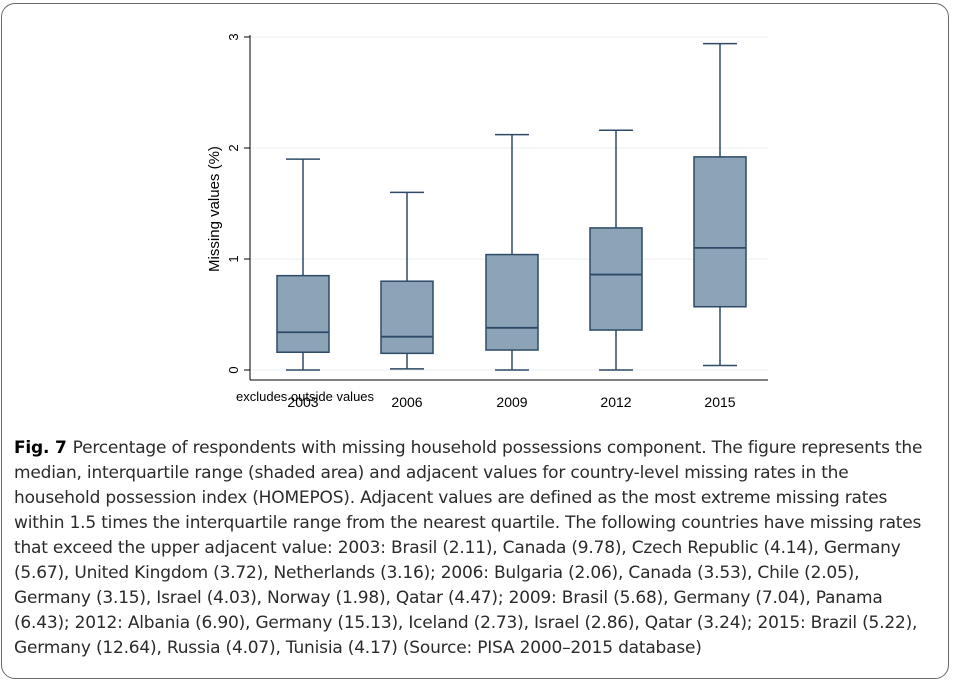 Image resolution: width=956 pixels, height=684 pixels. Describe the element at coordinates (233, 258) in the screenshot. I see `y-tick-label: 1` at that location.